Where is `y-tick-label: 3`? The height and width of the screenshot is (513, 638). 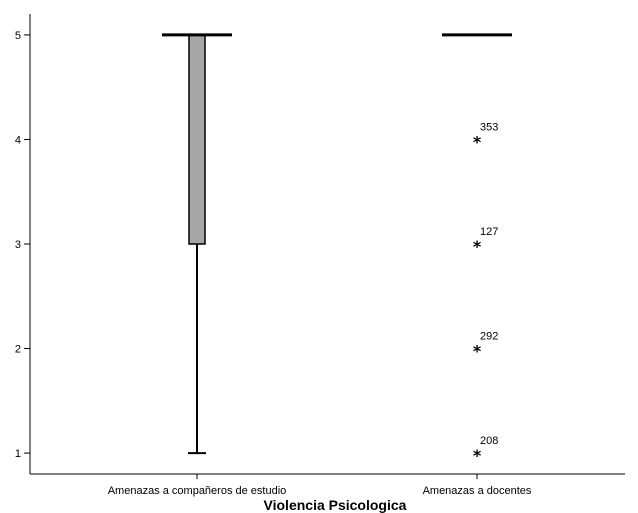 y-tick-label: 3 is located at coordinates (18, 245).